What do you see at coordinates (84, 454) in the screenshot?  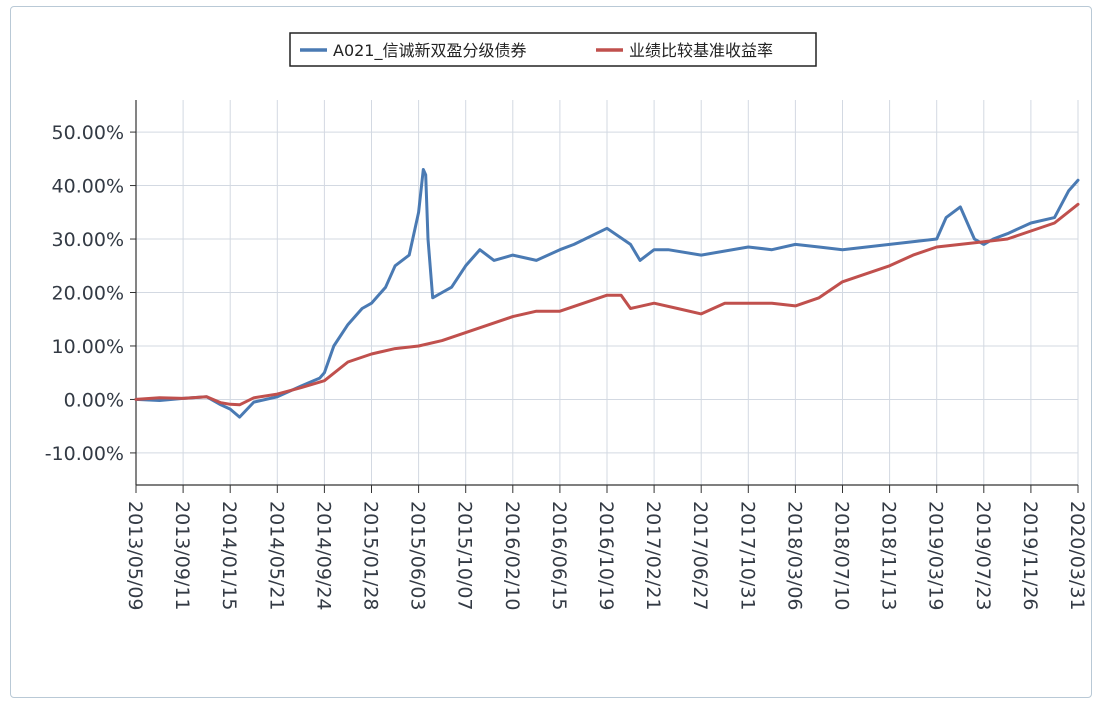 I see `y-tick-label-6: -10.00%` at bounding box center [84, 454].